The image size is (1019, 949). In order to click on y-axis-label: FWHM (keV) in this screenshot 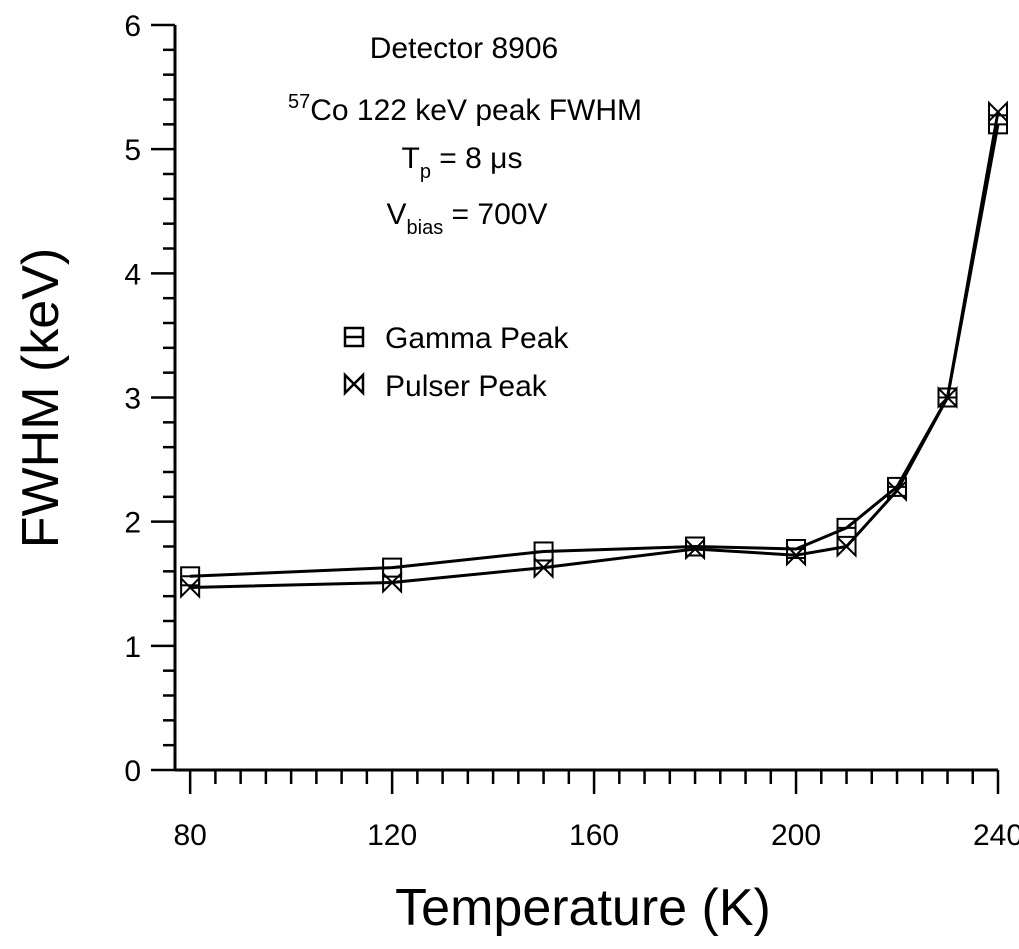, I will do `click(41, 398)`.